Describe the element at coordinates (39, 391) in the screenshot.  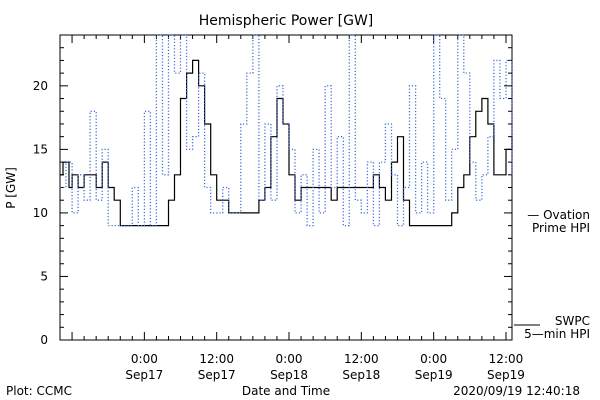
I see `footer-plot-credit: Plot: CCMC` at that location.